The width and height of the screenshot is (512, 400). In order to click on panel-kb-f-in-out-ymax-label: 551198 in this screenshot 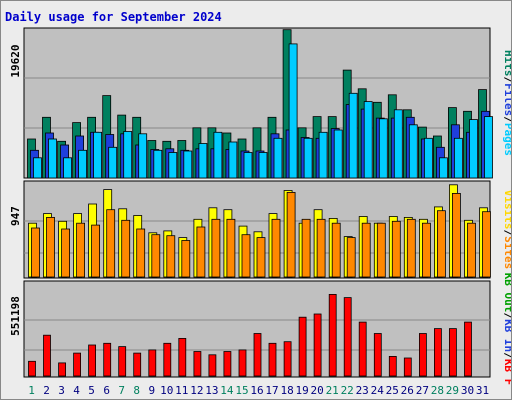, I will do `click(15, 316)`.